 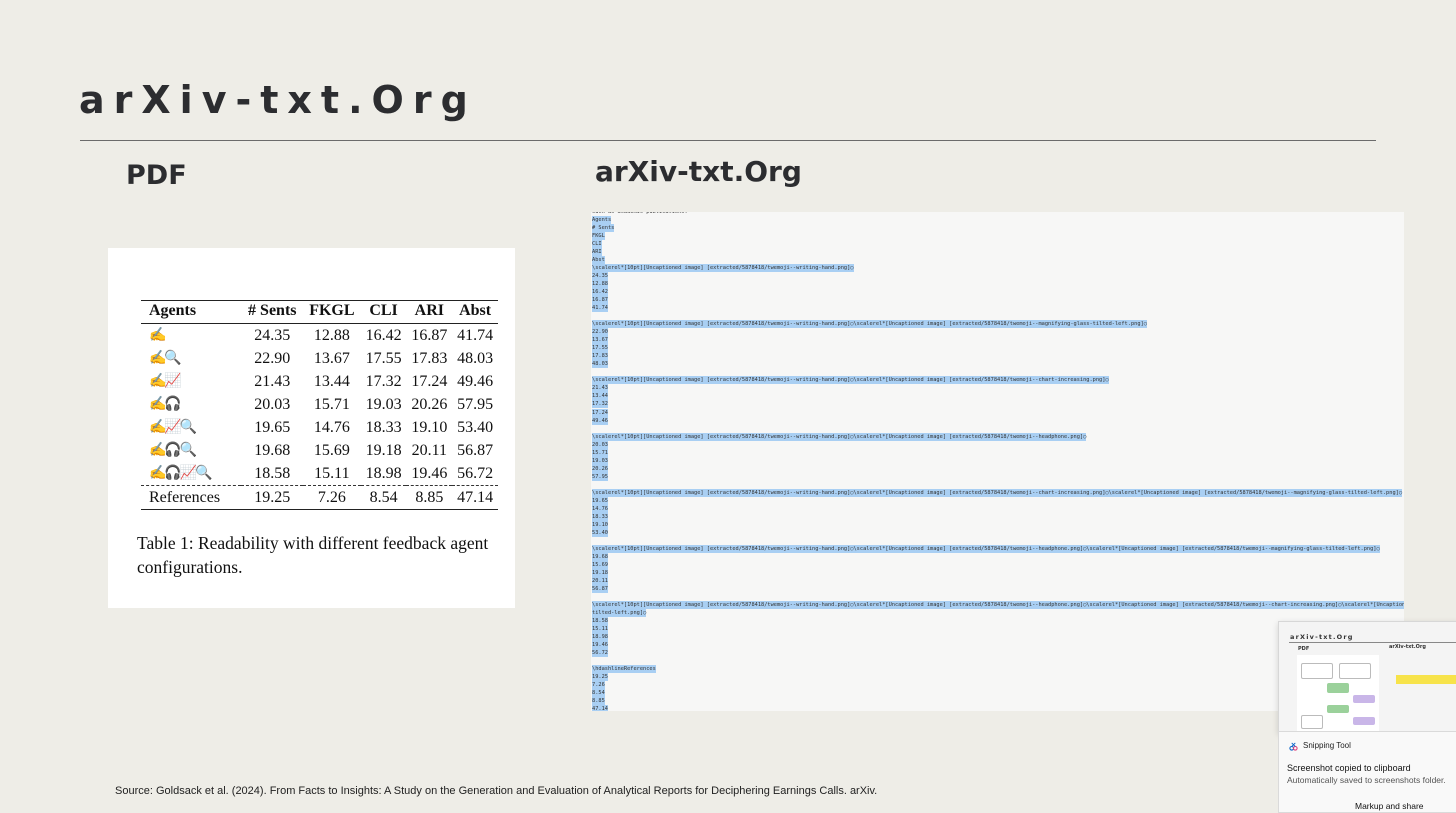 I want to click on pdf-heading: PDF, so click(x=156, y=175).